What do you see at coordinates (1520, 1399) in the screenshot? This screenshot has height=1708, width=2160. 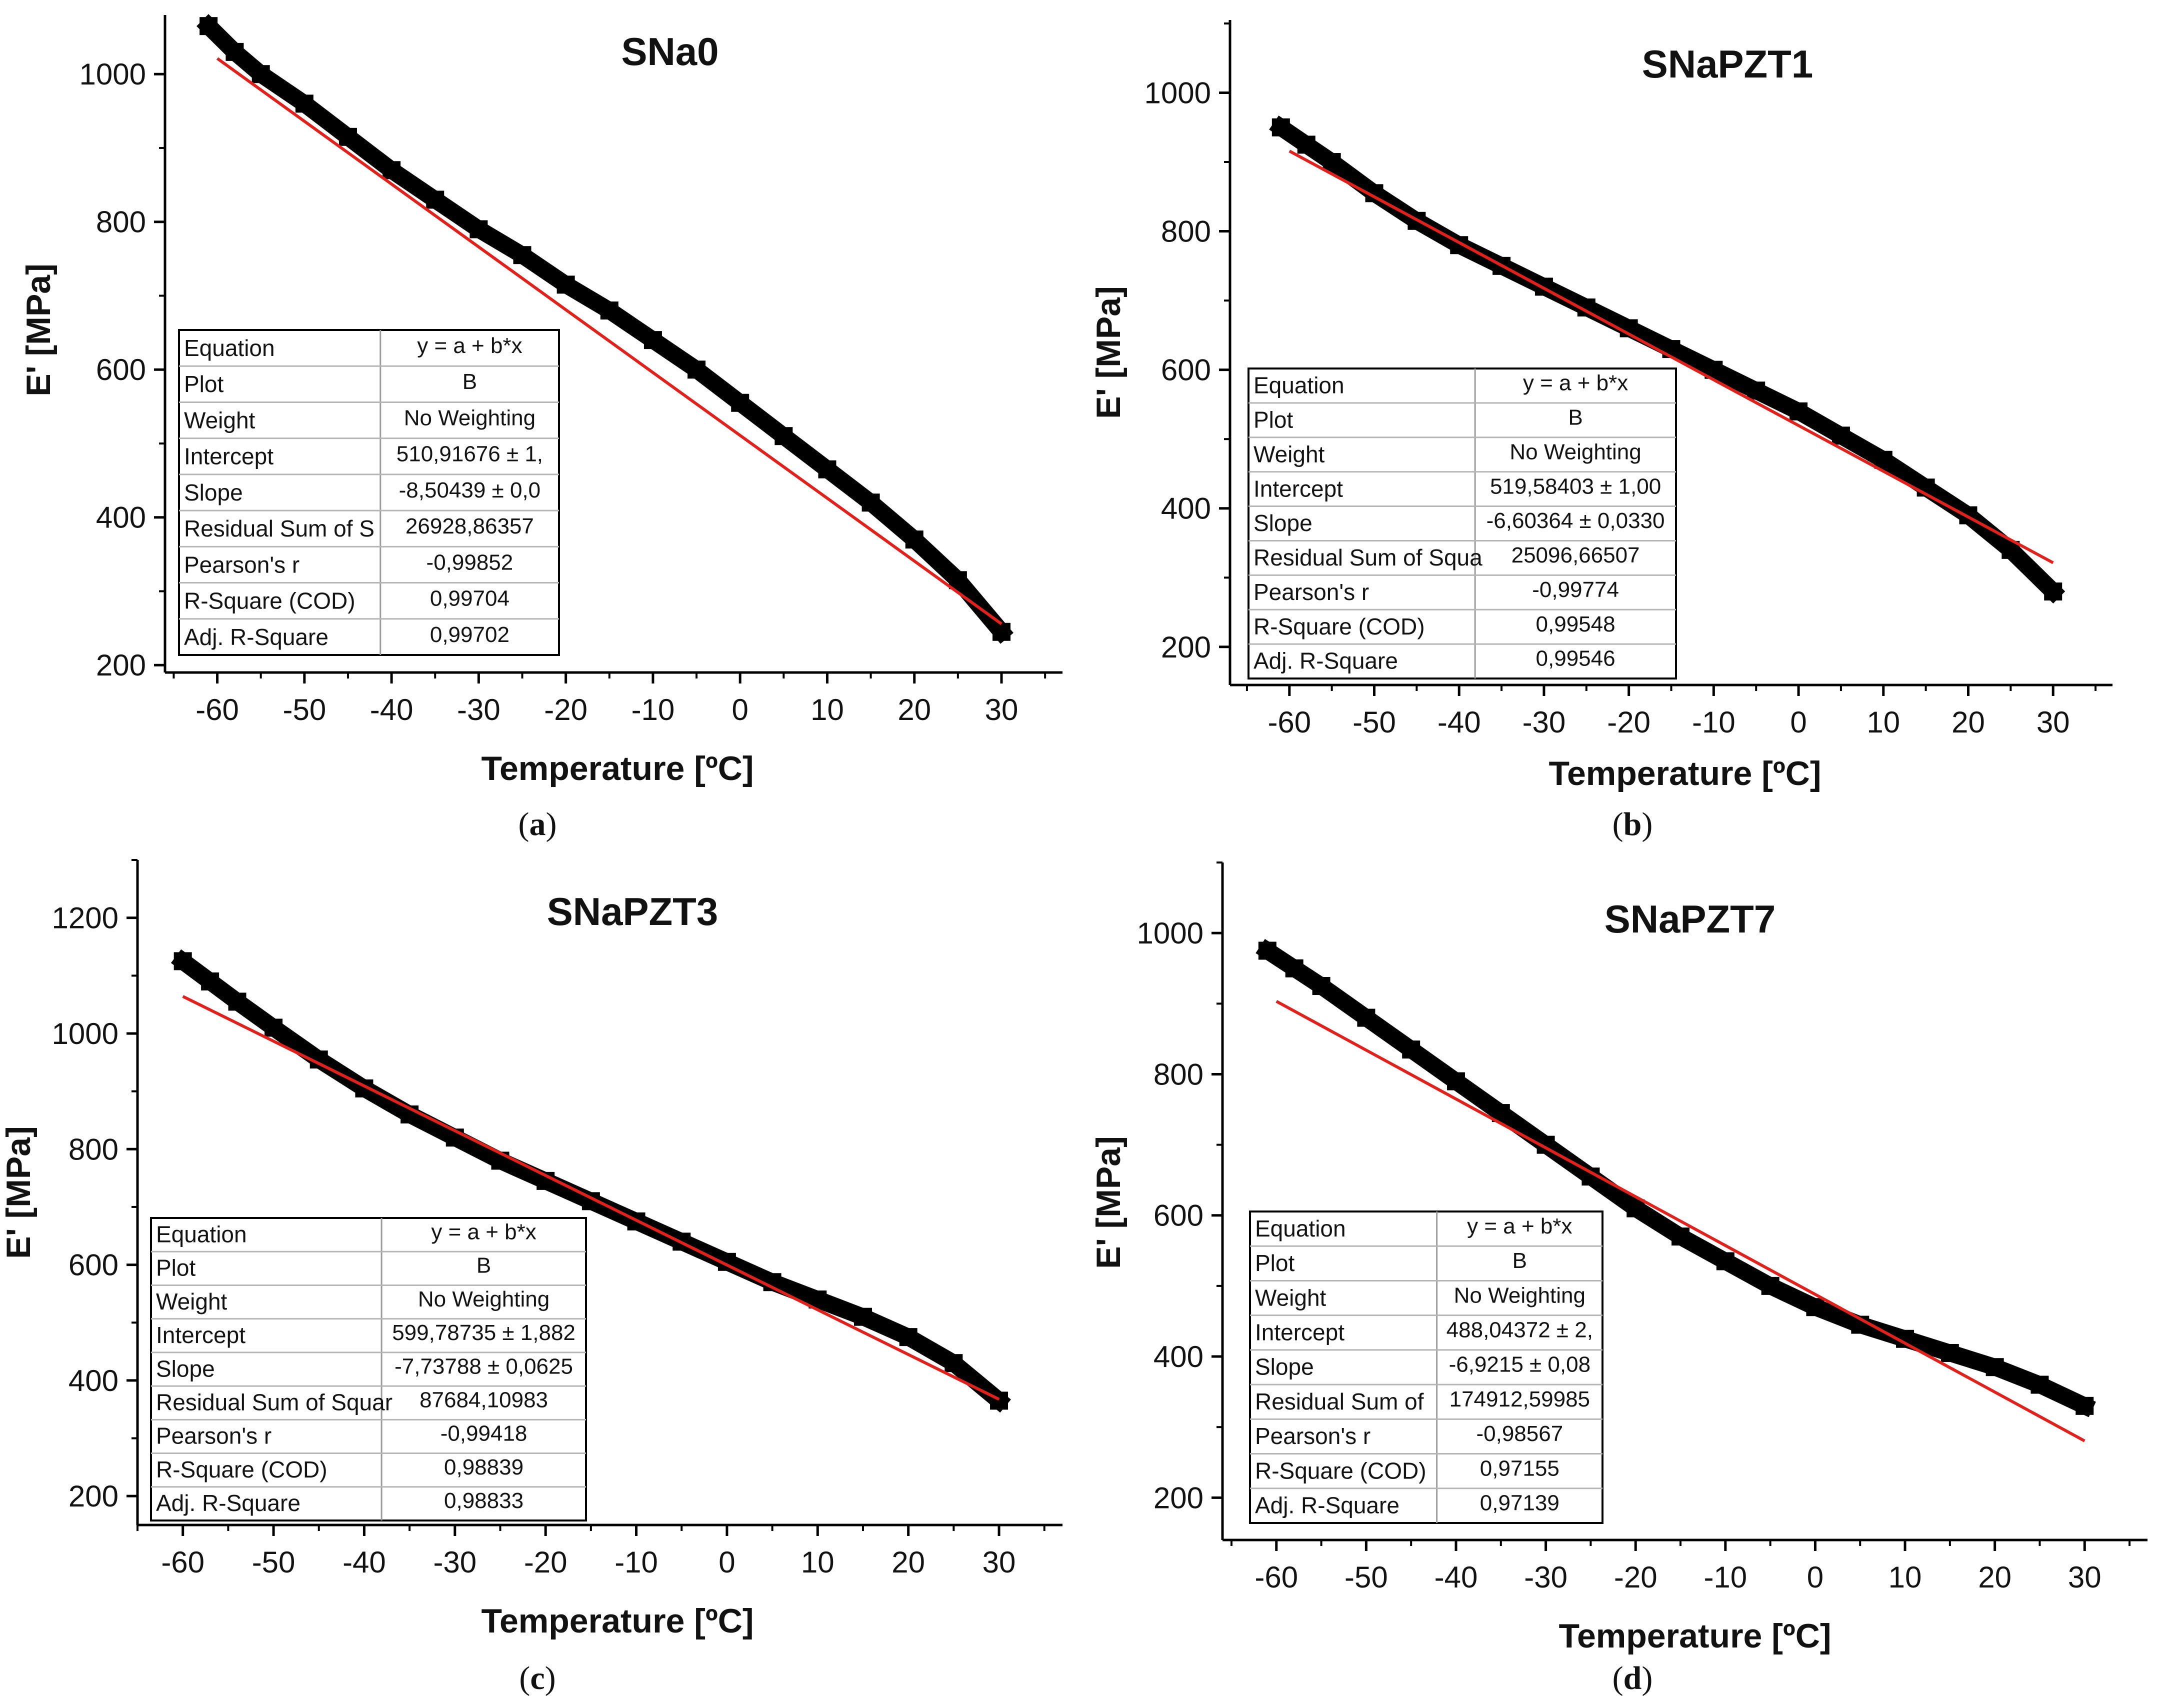 I see `fit-table-value: 174912,59985` at bounding box center [1520, 1399].